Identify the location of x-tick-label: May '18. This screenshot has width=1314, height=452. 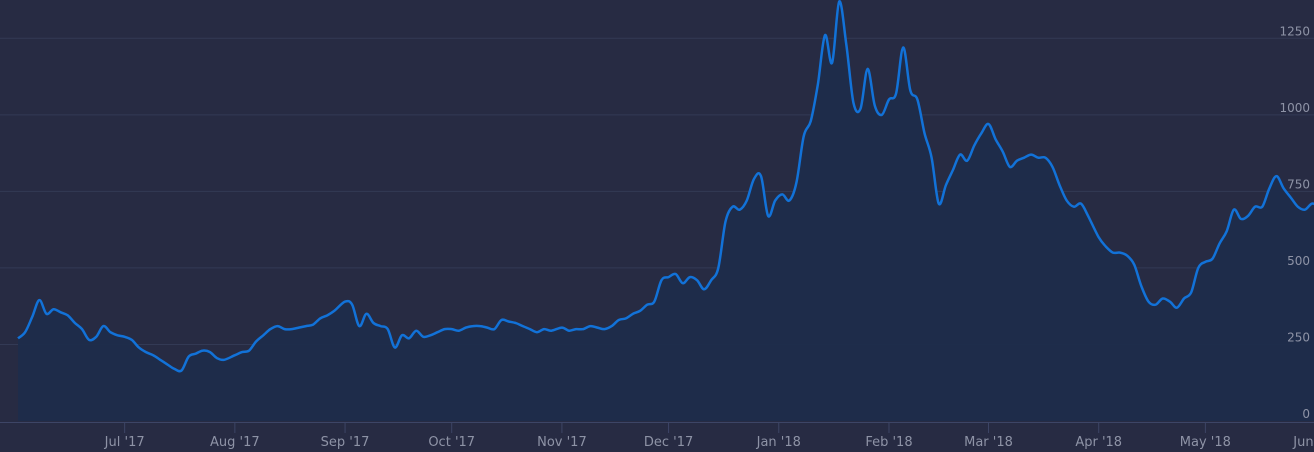
(1205, 442).